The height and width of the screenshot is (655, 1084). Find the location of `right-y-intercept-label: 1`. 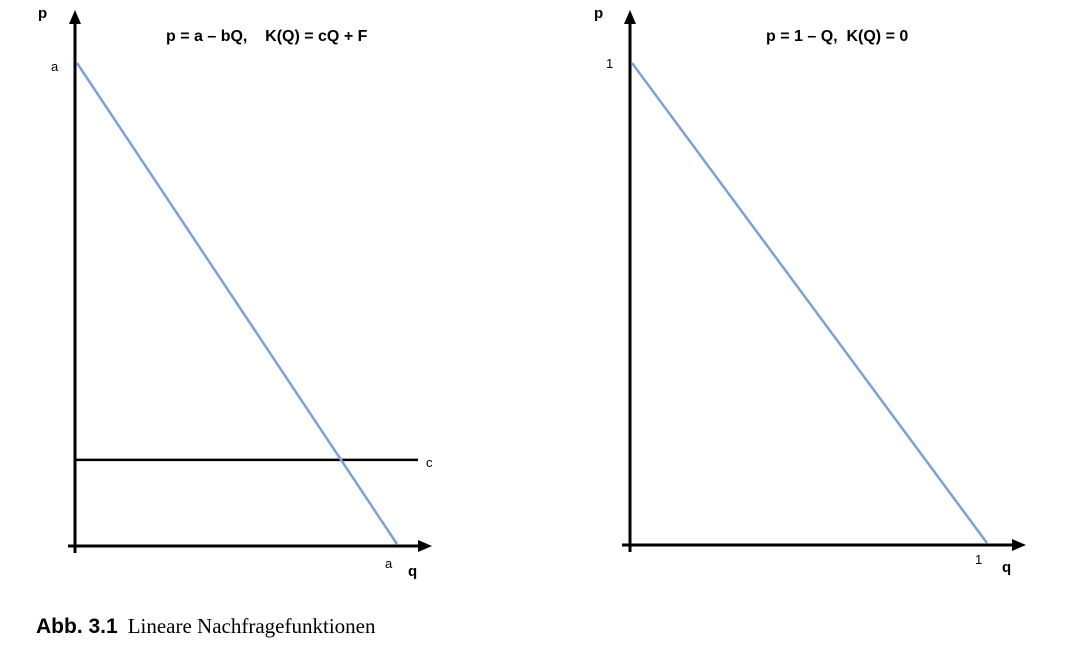

right-y-intercept-label: 1 is located at coordinates (609, 63).